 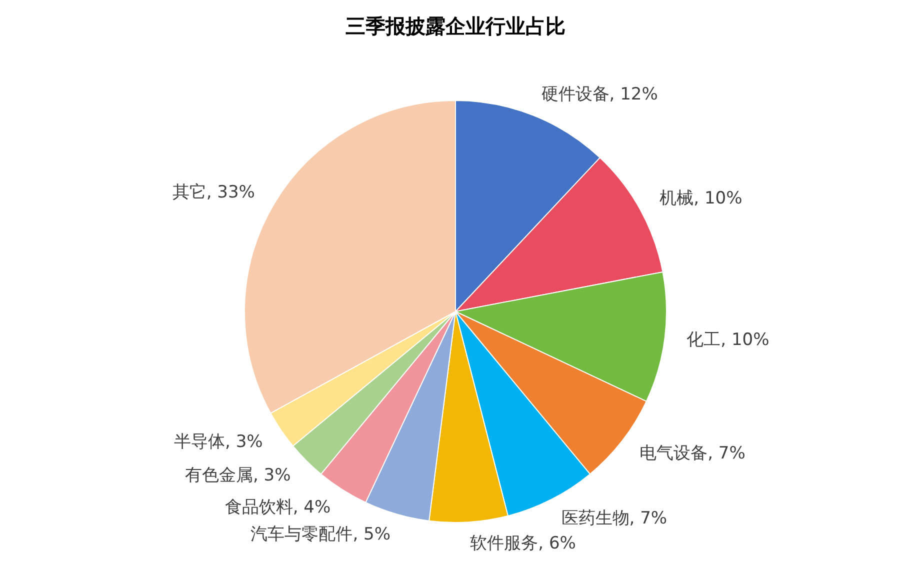 What do you see at coordinates (693, 454) in the screenshot?
I see `slice-label: 电气设备, 7%` at bounding box center [693, 454].